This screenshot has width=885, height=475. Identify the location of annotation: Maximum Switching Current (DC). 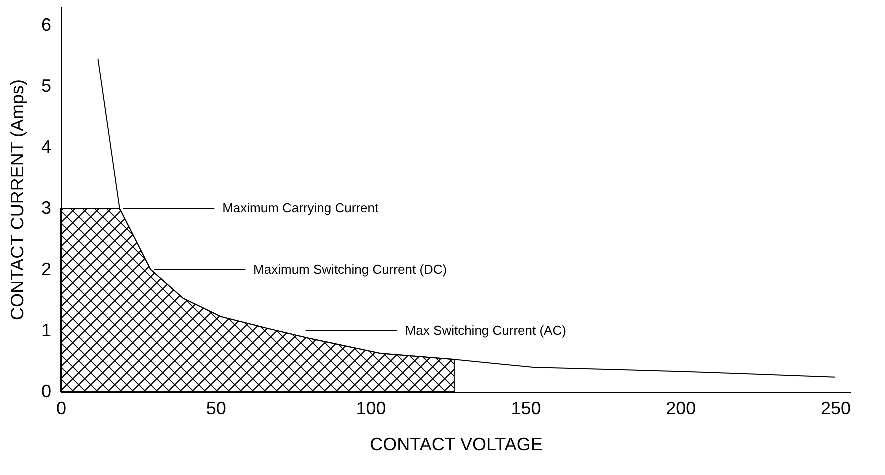
(351, 269).